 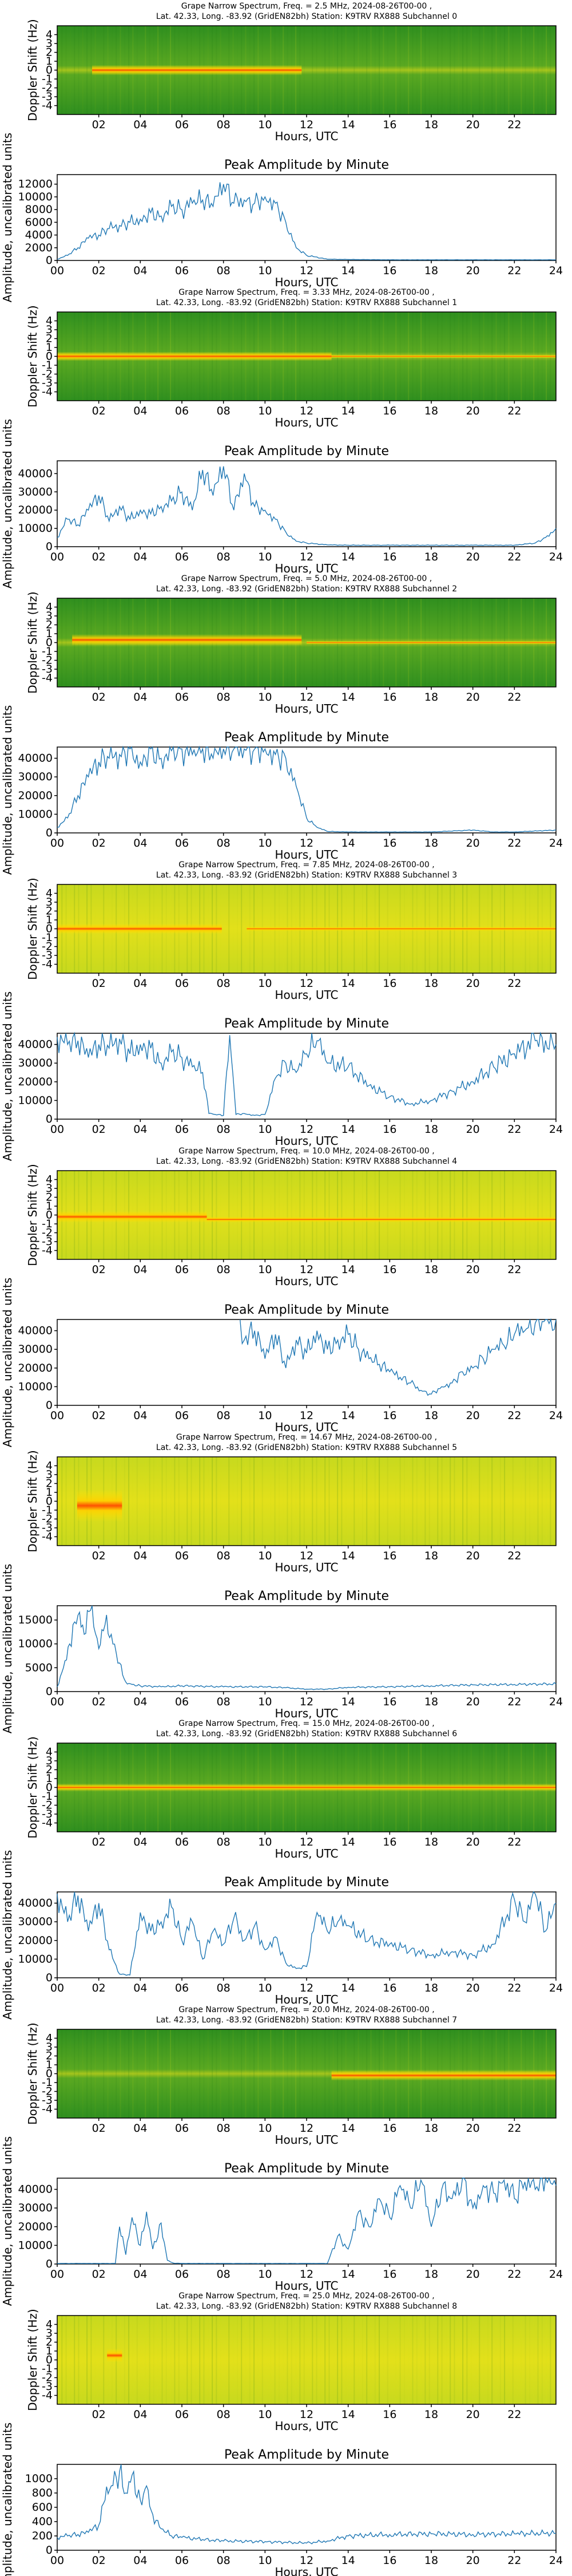 What do you see at coordinates (306, 2360) in the screenshot?
I see `spectrogram-image` at bounding box center [306, 2360].